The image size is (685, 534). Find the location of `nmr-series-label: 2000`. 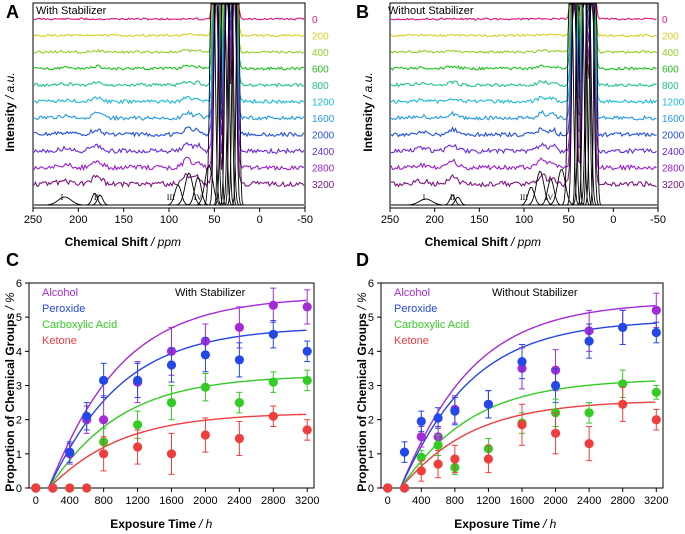

nmr-series-label: 2000 is located at coordinates (323, 136).